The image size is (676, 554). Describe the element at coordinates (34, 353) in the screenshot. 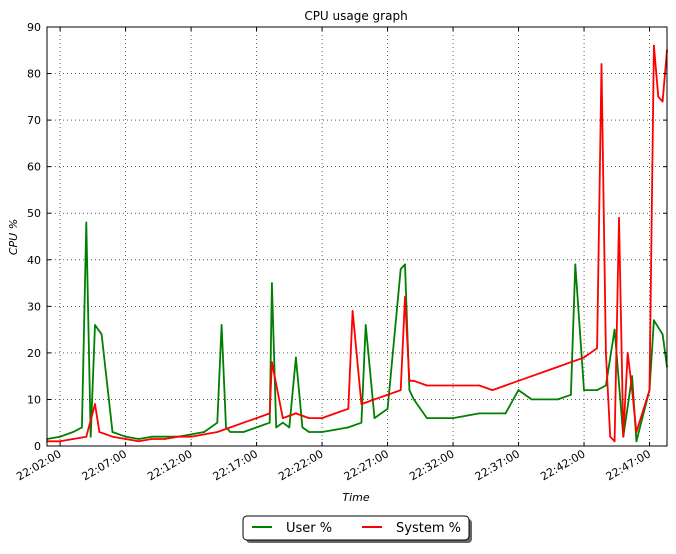

I see `y-tick-label: 20` at that location.